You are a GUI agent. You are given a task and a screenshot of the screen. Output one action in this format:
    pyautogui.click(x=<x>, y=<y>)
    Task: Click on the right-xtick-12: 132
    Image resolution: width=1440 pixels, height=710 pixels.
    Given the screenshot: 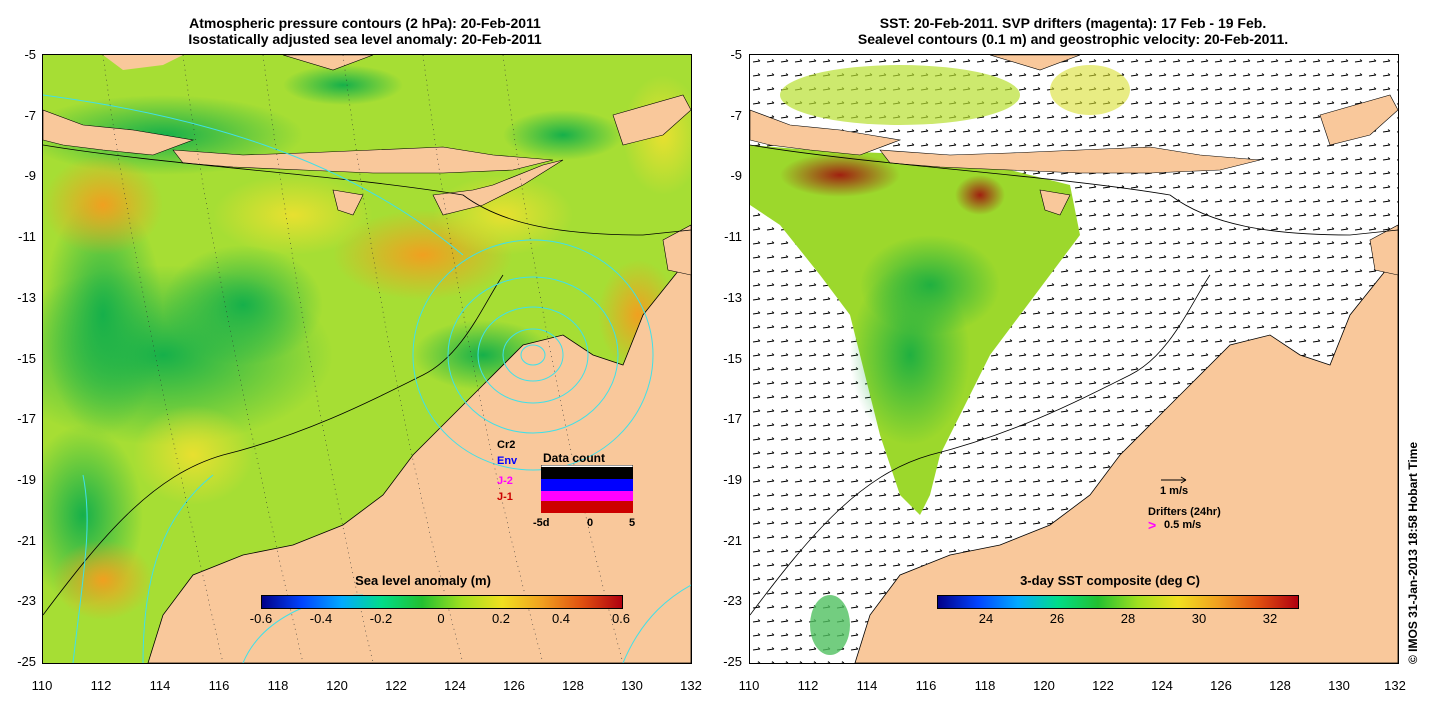 What is the action you would take?
    pyautogui.click(x=1395, y=685)
    